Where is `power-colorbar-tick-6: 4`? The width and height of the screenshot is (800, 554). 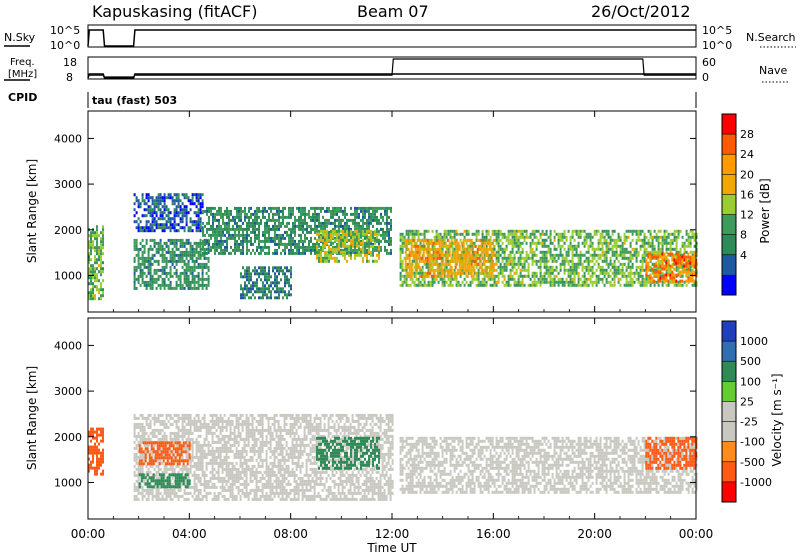
power-colorbar-tick-6: 4 is located at coordinates (743, 255).